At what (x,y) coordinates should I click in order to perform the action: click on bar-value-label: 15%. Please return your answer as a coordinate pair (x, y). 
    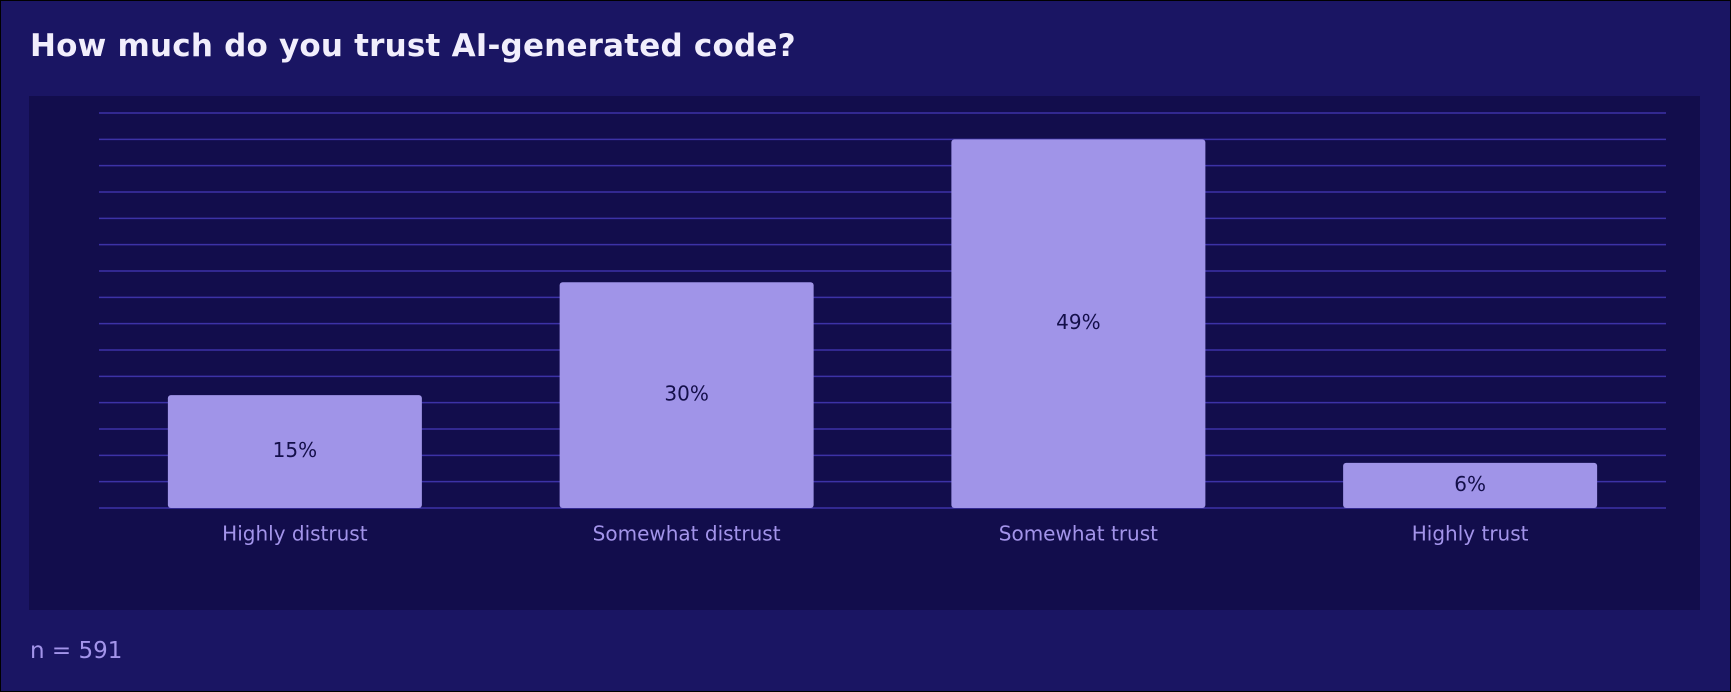
    Looking at the image, I should click on (295, 450).